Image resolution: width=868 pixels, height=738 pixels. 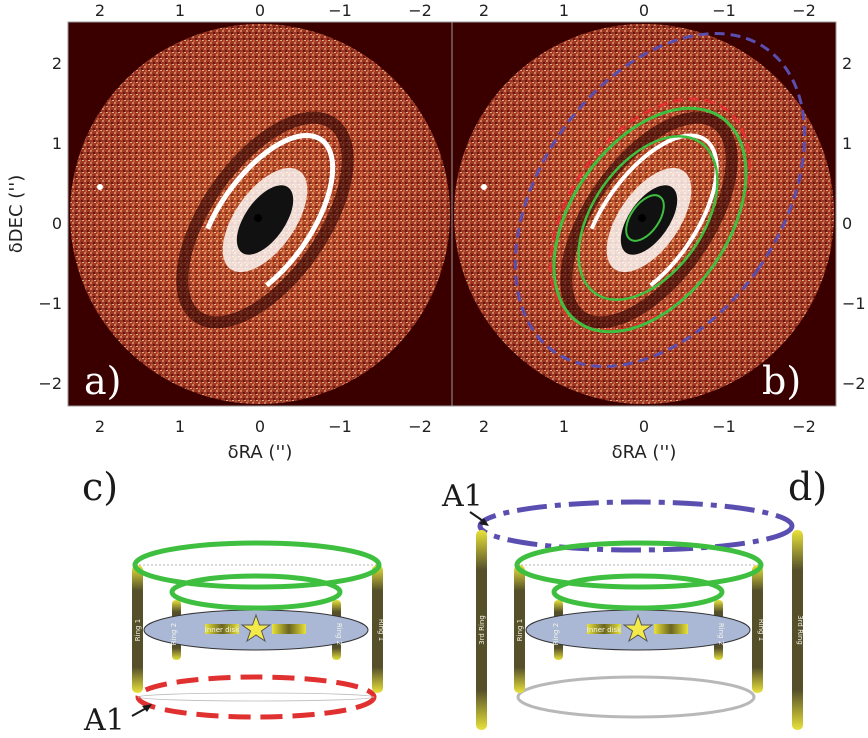 I want to click on top-tick-b-4: −1, so click(x=724, y=10).